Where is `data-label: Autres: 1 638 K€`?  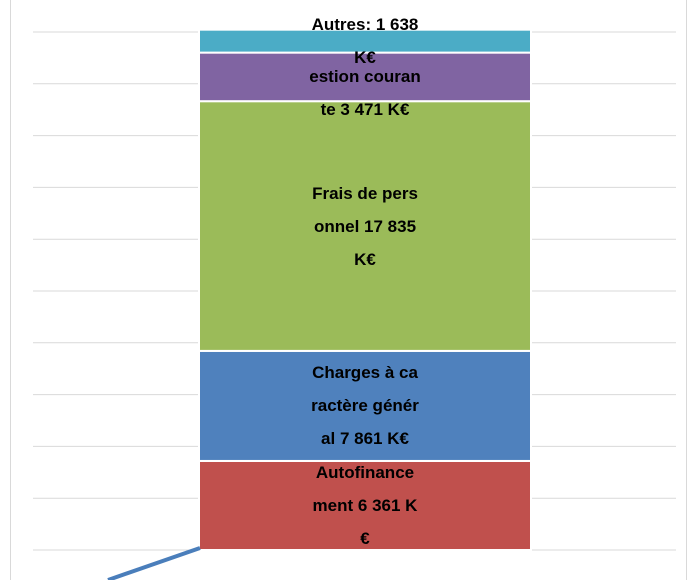 data-label: Autres: 1 638 K€ is located at coordinates (365, 41).